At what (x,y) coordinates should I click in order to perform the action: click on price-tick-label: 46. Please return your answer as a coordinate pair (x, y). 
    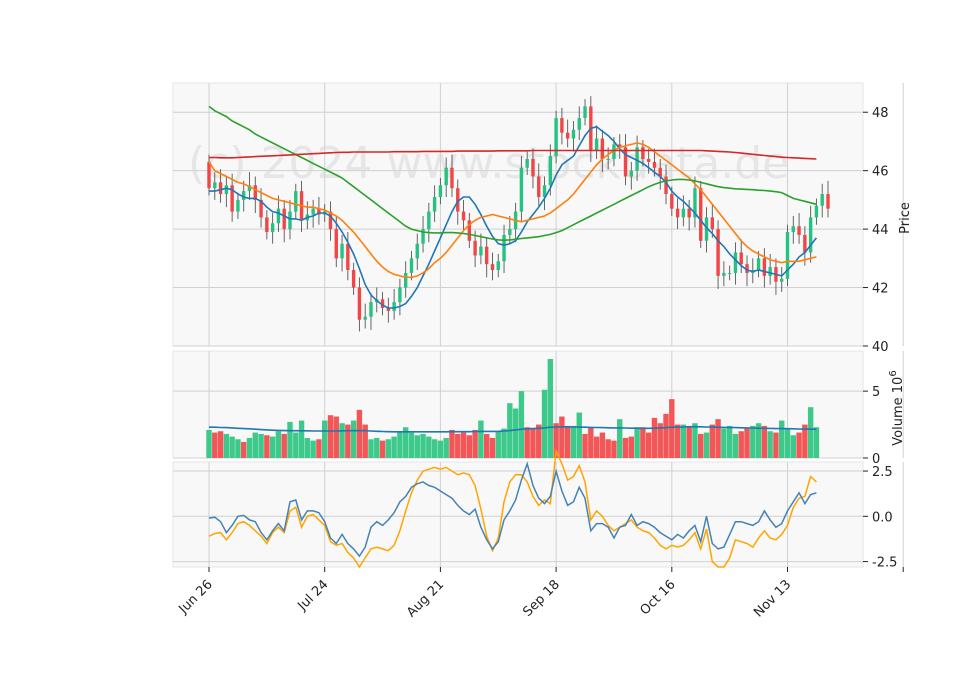
    Looking at the image, I should click on (880, 172).